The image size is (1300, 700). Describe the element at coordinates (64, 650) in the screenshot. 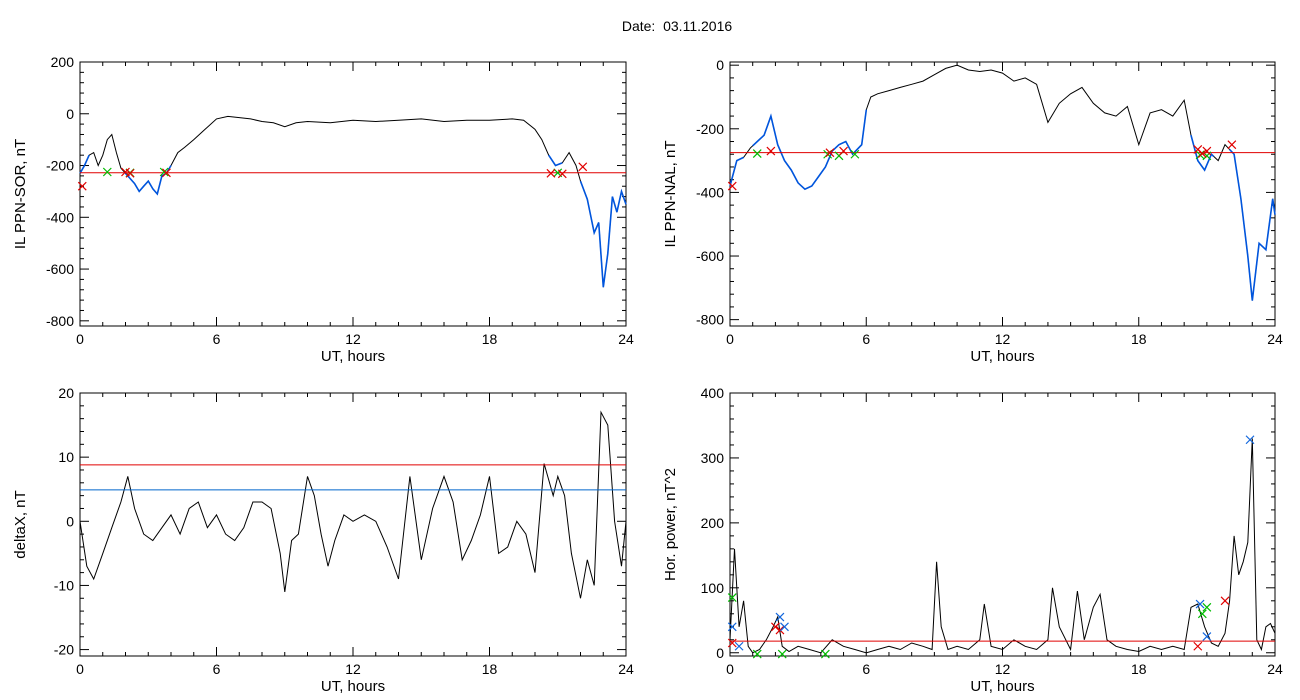

I see `y-tick-label: -20` at that location.